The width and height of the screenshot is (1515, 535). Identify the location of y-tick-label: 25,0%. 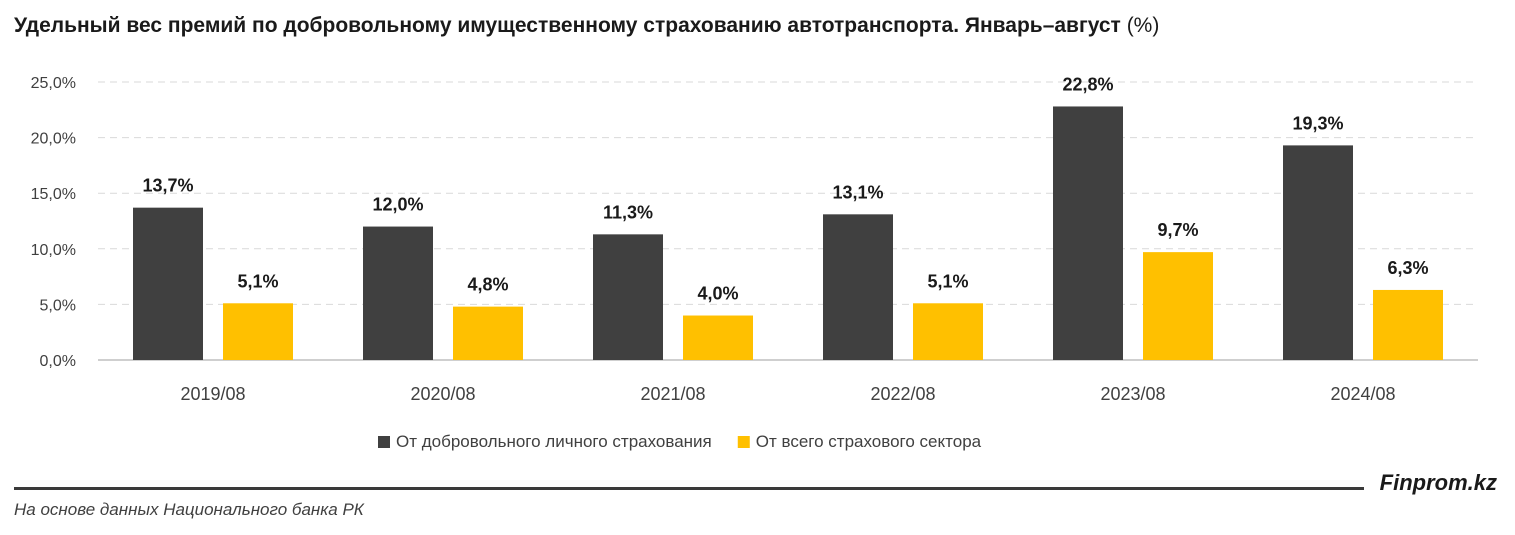
(53, 83).